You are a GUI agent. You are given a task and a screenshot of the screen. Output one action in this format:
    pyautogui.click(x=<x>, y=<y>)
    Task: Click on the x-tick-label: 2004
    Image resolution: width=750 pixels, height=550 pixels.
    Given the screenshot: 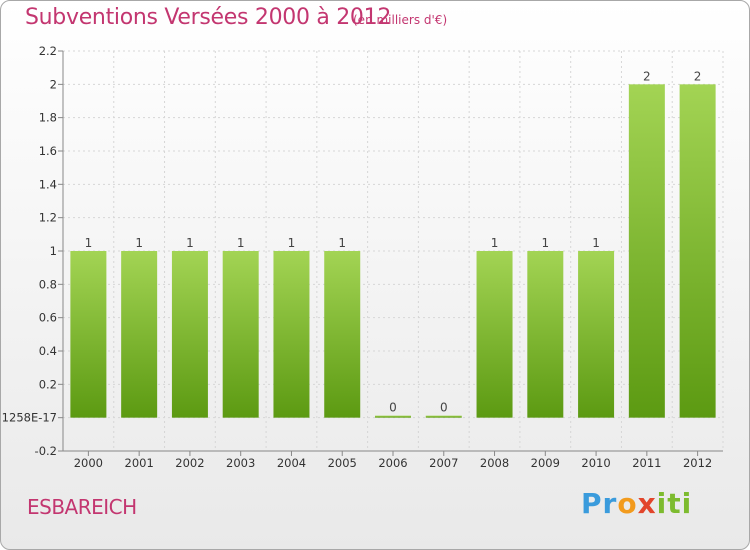 What is the action you would take?
    pyautogui.click(x=291, y=463)
    